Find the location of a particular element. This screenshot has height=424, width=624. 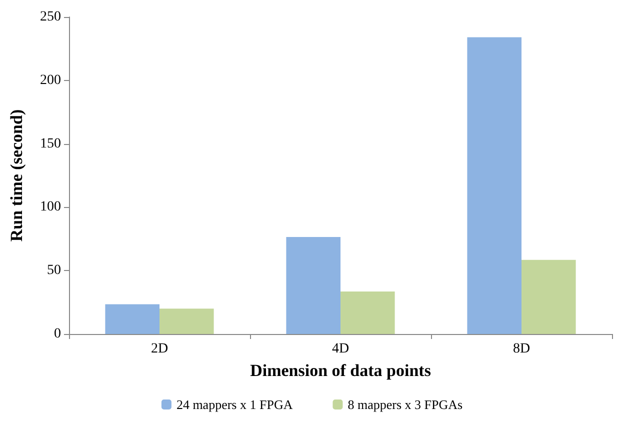

y-tick-label: 250 is located at coordinates (50, 17).